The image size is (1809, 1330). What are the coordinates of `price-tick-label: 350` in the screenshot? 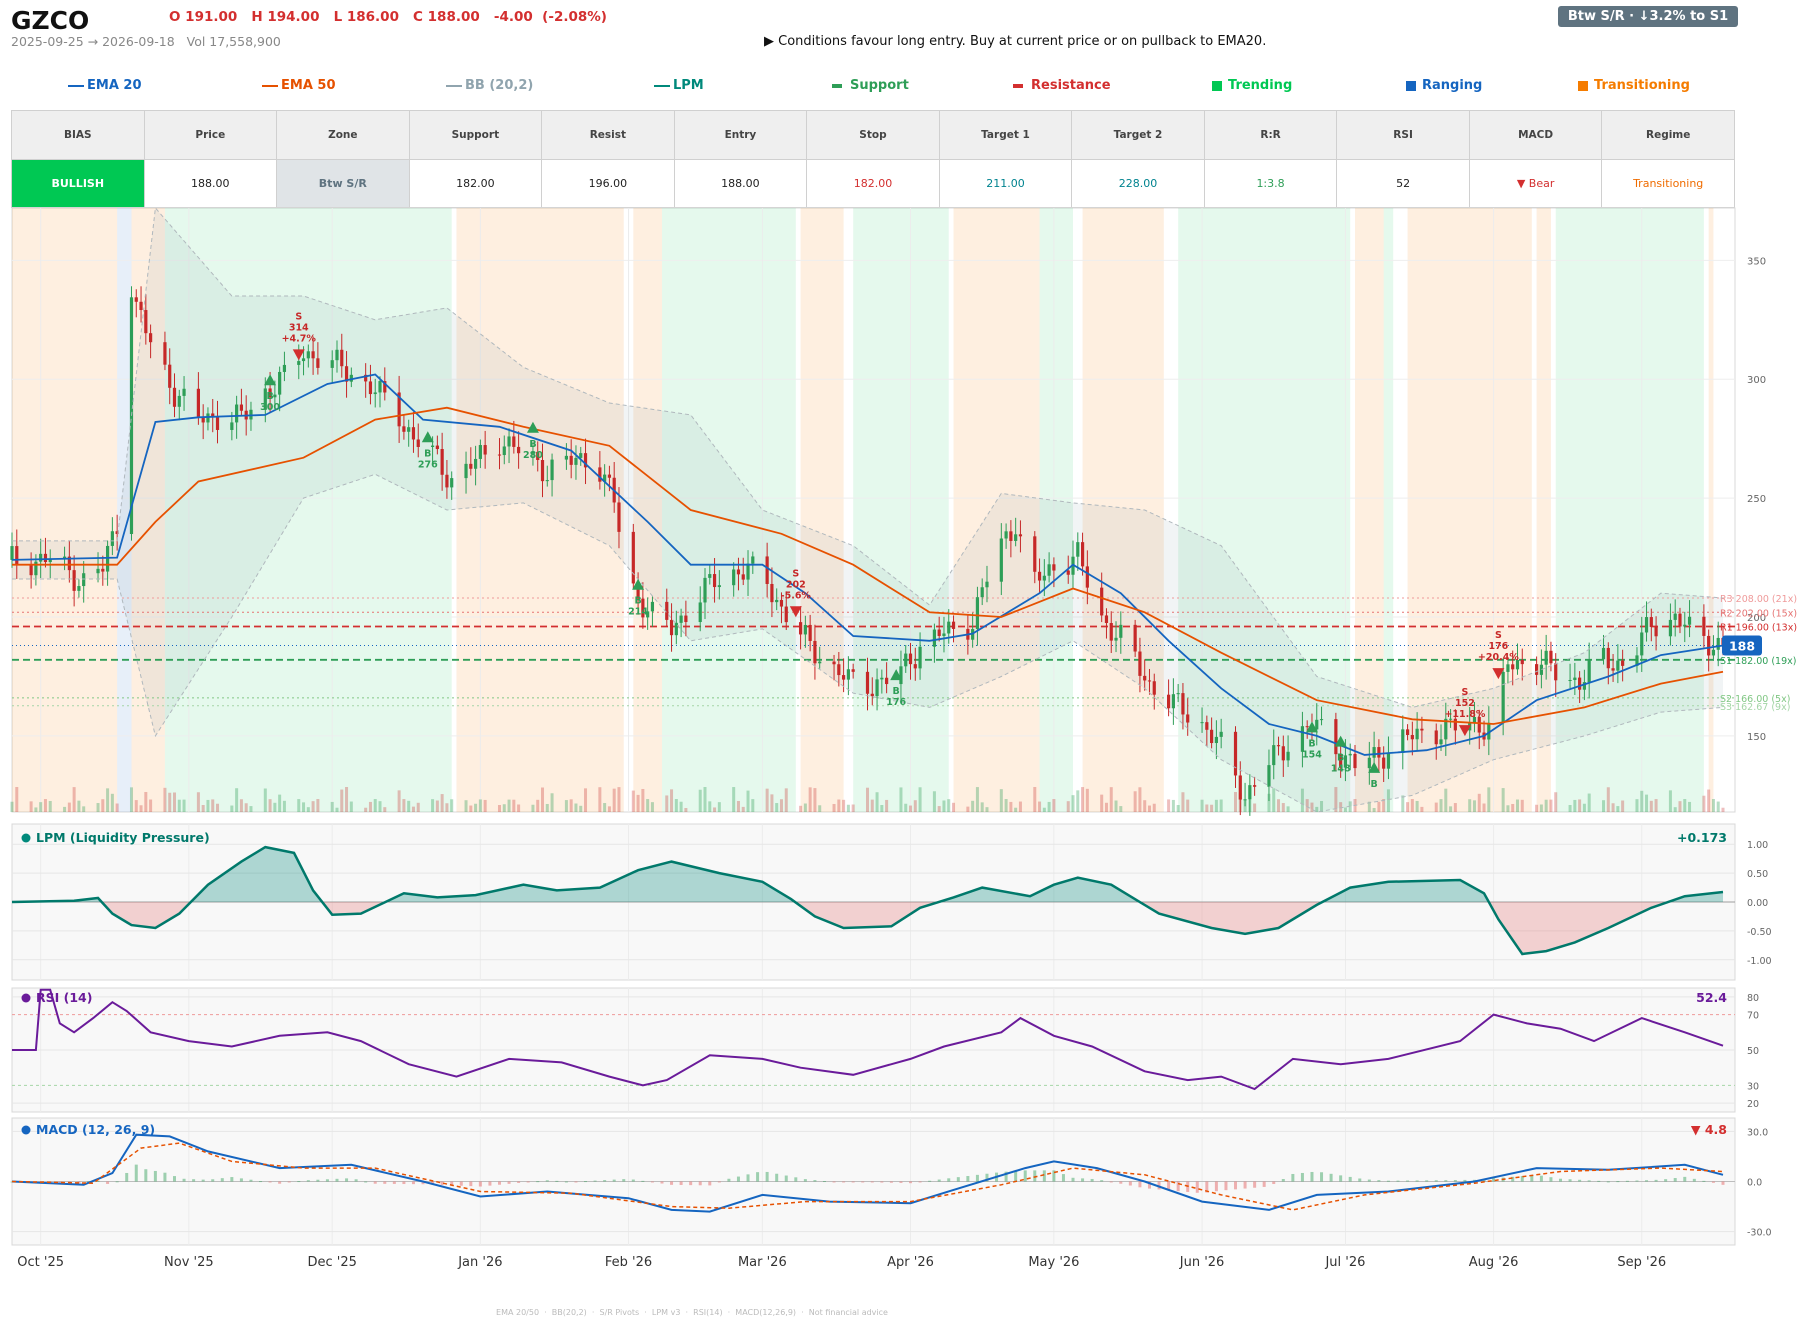 It's located at (1756, 261).